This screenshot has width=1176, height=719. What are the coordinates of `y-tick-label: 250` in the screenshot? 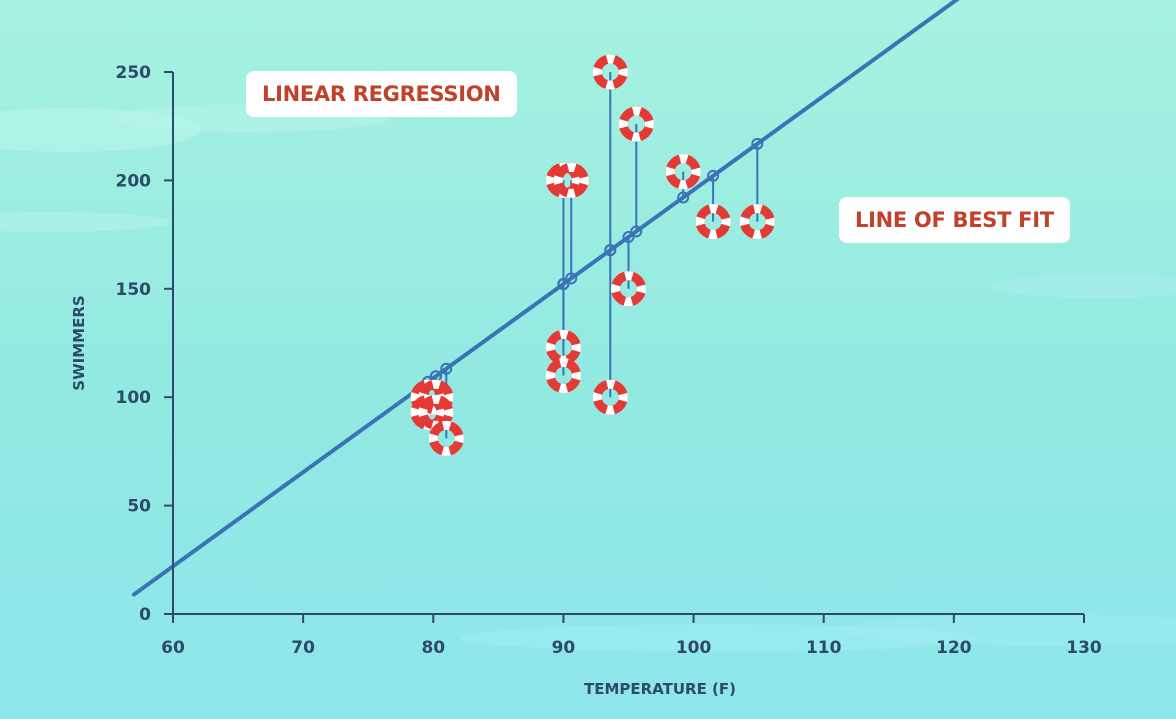 It's located at (134, 73).